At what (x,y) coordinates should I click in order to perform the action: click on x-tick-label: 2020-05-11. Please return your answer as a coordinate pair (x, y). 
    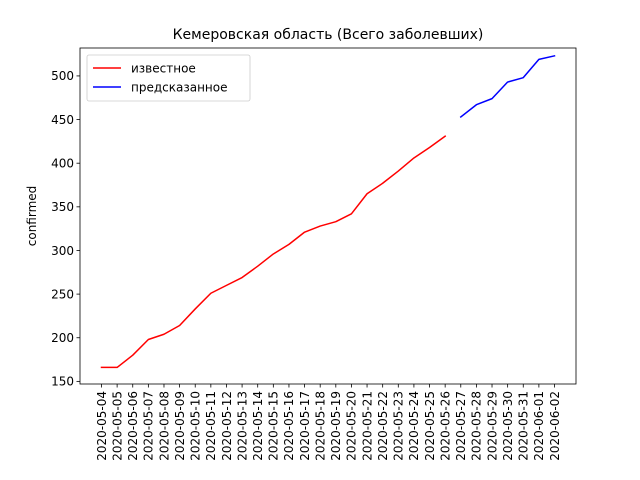
    Looking at the image, I should click on (211, 426).